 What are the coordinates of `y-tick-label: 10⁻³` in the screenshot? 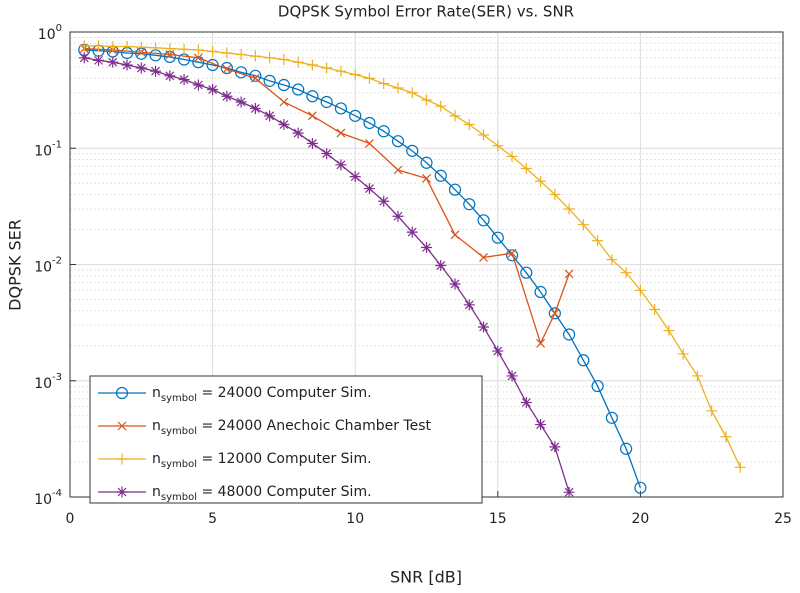 It's located at (48, 382).